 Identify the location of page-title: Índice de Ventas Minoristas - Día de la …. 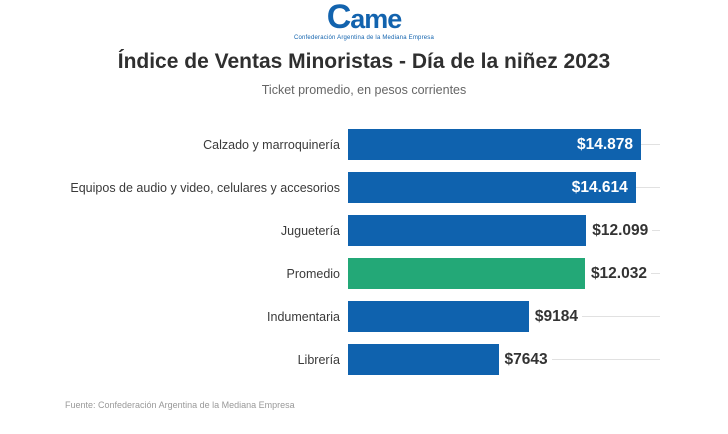
(364, 61).